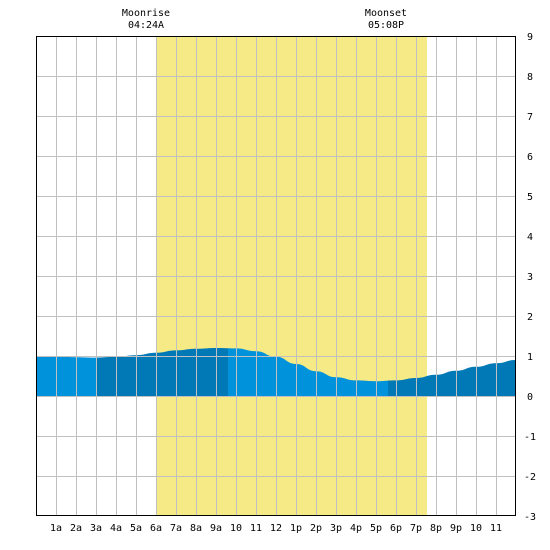 This screenshot has height=550, width=550. Describe the element at coordinates (456, 528) in the screenshot. I see `x-tick-label: 9p` at that location.